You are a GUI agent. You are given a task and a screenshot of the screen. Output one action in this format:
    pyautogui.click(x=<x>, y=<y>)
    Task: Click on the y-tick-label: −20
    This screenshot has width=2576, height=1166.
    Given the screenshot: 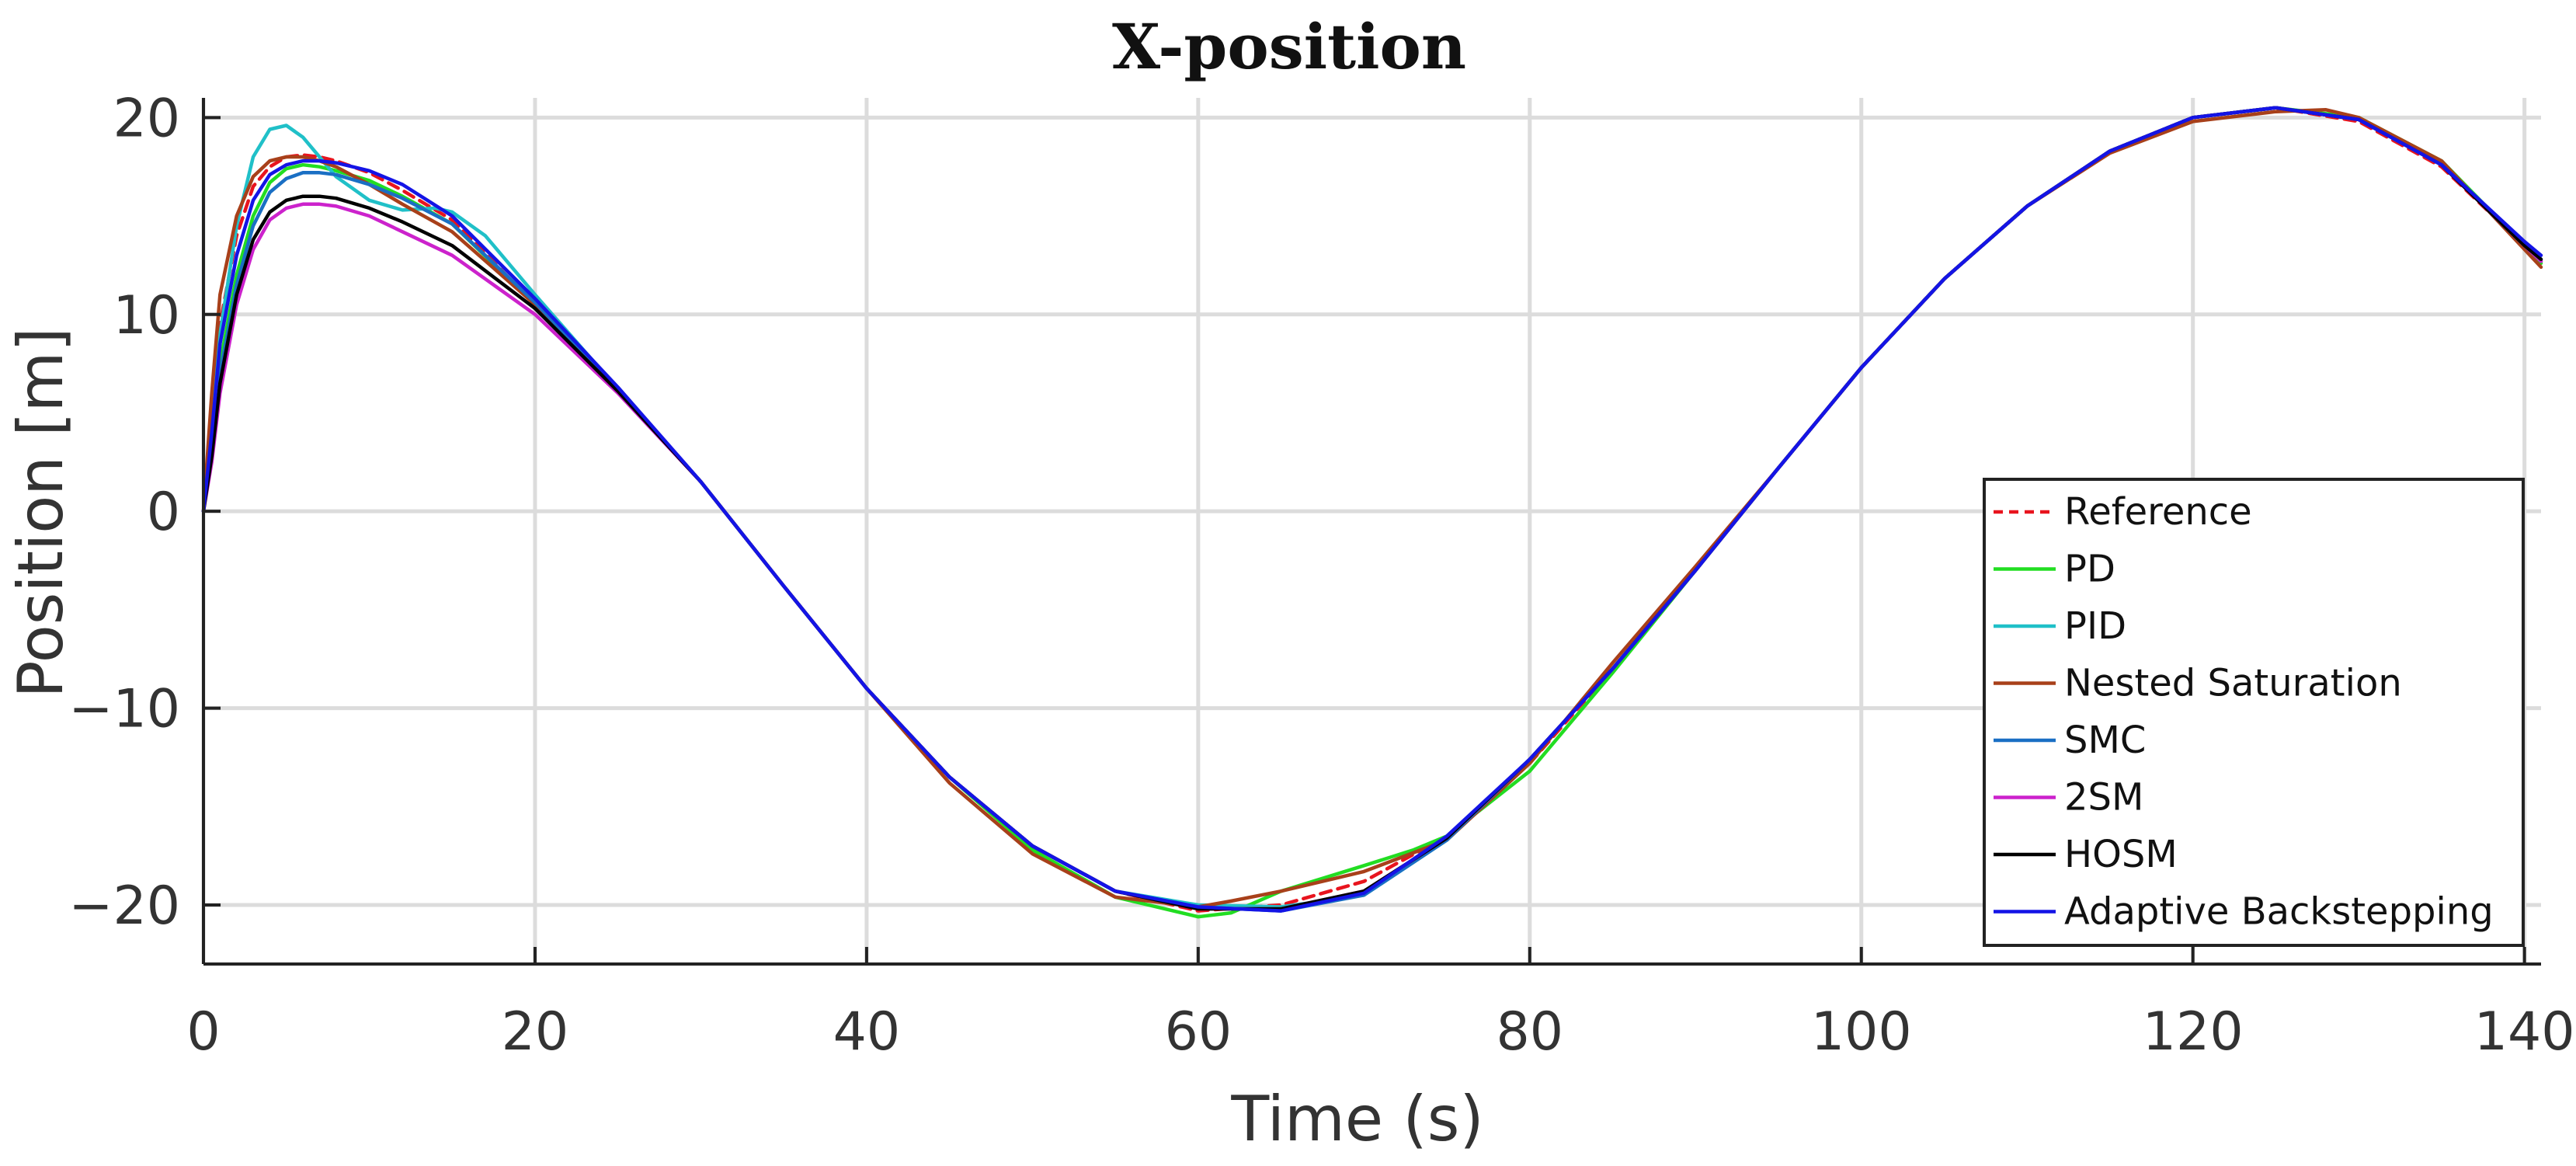 What is the action you would take?
    pyautogui.click(x=124, y=906)
    